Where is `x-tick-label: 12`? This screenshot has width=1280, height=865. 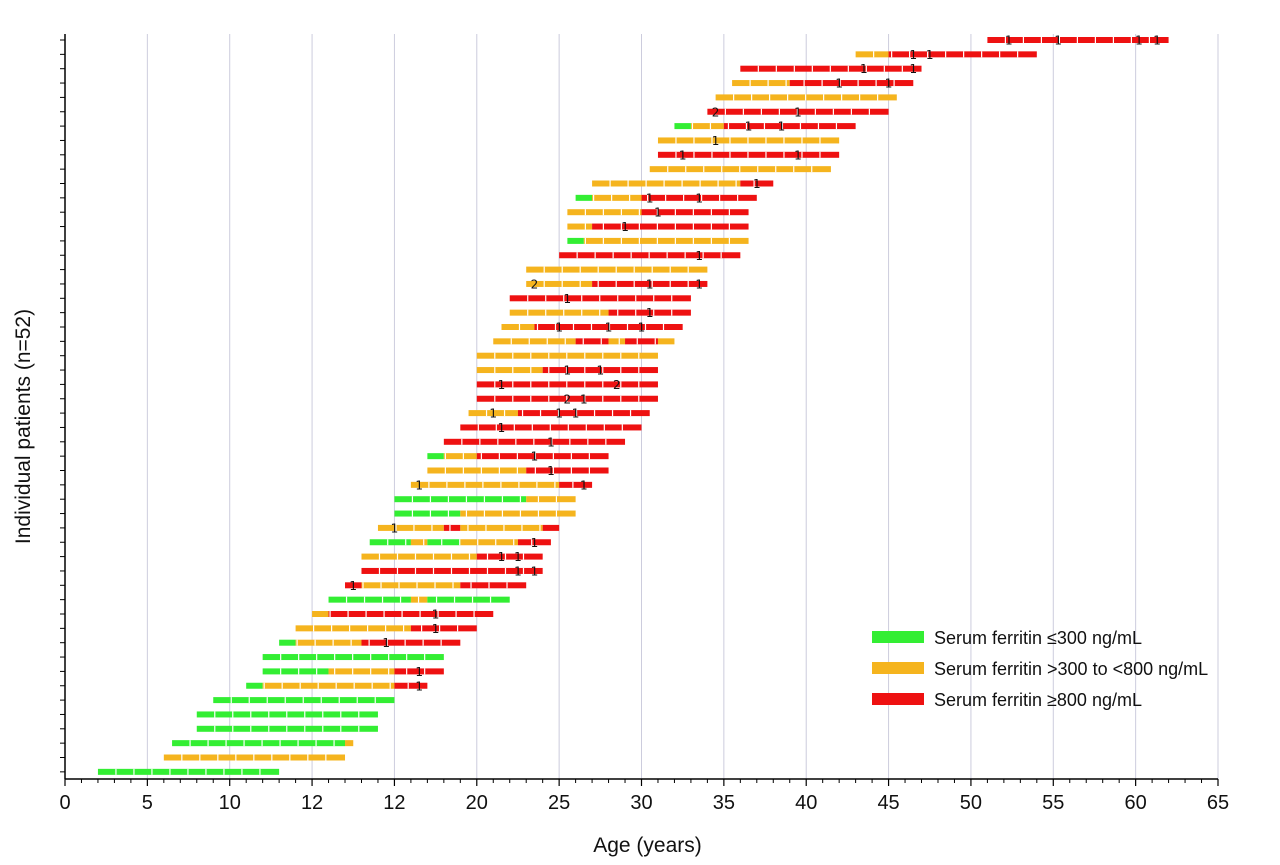 x-tick-label: 12 is located at coordinates (394, 803).